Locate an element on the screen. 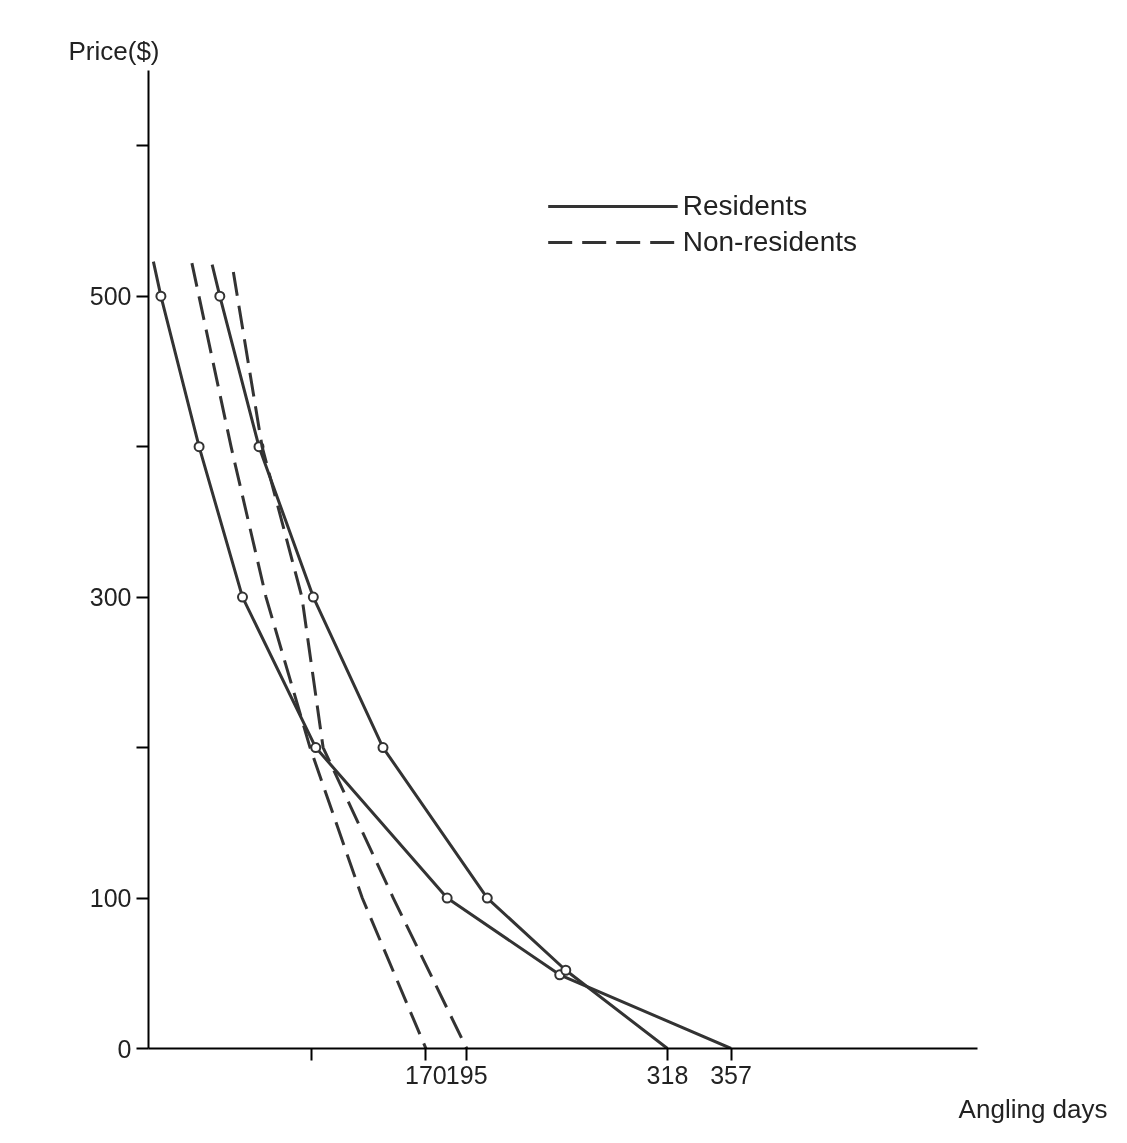 This screenshot has height=1143, width=1127. y-tick-label: 500 is located at coordinates (110, 296).